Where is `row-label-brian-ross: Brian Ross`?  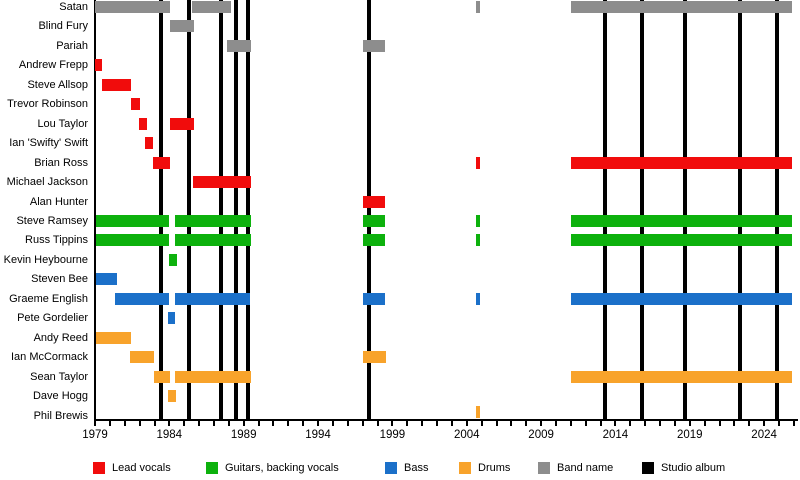 row-label-brian-ross: Brian Ross is located at coordinates (61, 162).